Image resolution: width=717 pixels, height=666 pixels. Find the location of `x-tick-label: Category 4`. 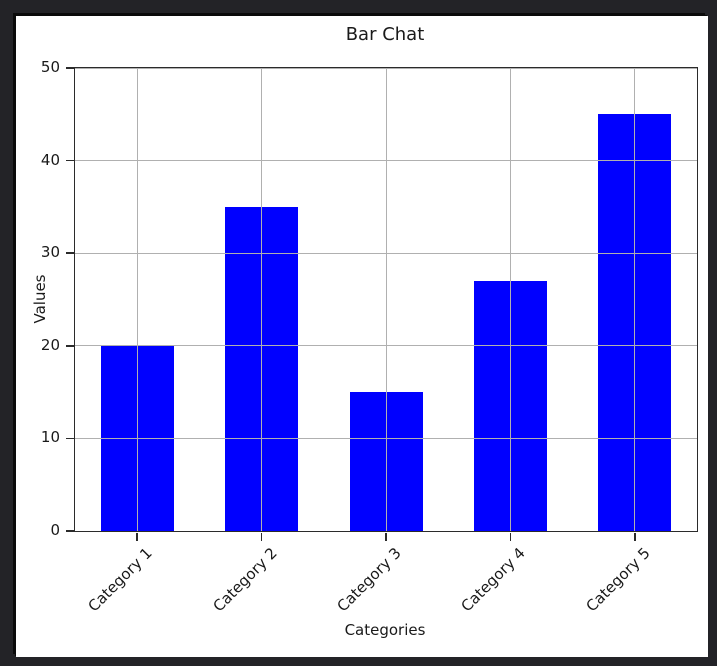

x-tick-label: Category 4 is located at coordinates (493, 580).